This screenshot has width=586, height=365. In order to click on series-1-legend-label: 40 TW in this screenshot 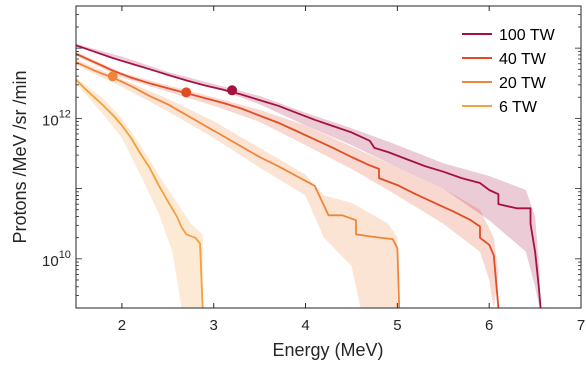, I will do `click(523, 59)`.